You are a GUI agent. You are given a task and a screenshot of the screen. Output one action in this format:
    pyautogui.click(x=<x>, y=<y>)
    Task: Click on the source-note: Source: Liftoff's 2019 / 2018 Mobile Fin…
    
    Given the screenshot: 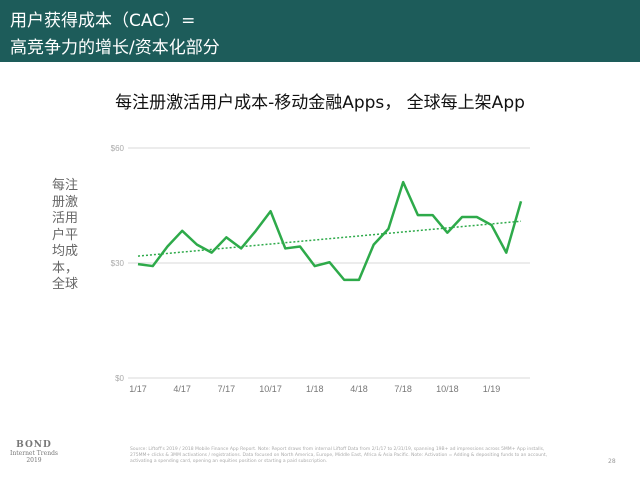 What is the action you would take?
    pyautogui.click(x=339, y=455)
    